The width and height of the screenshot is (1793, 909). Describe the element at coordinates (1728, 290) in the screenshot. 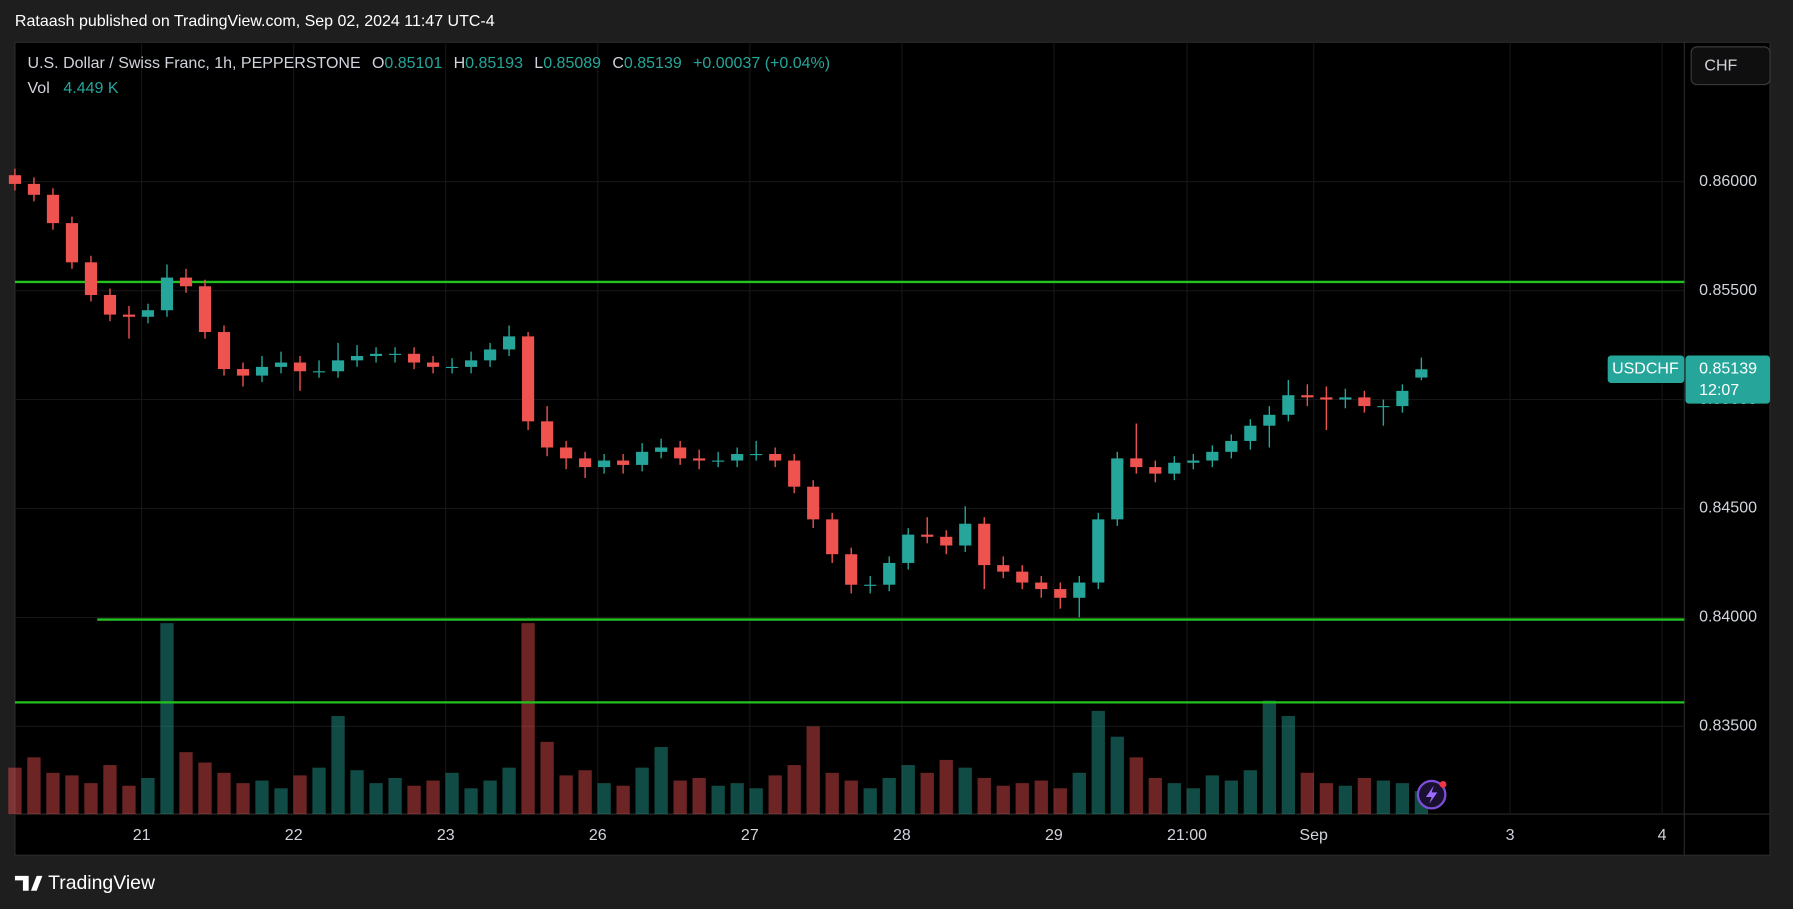

I see `y-tick-label: 0.85500` at that location.